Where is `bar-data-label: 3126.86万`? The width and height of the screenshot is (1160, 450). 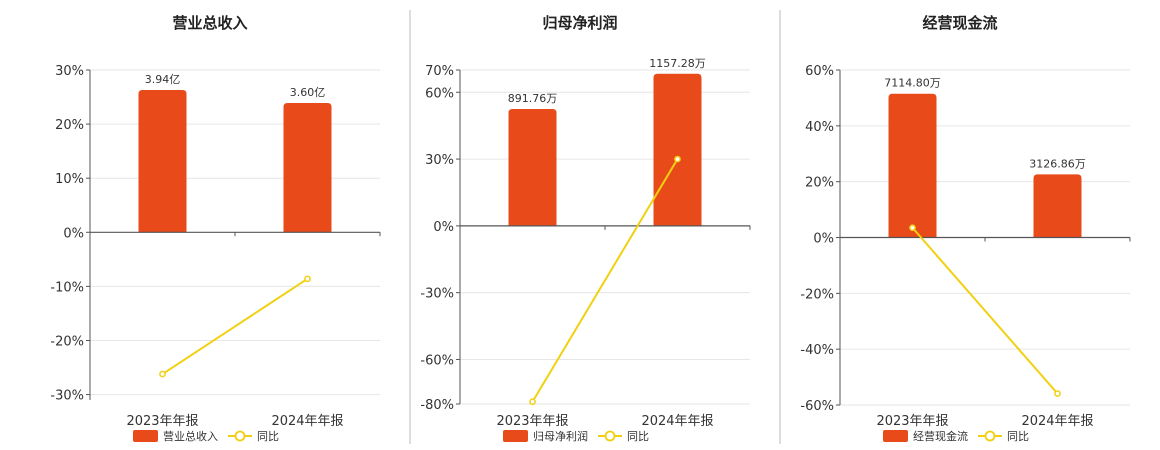
bar-data-label: 3126.86万 is located at coordinates (1057, 163).